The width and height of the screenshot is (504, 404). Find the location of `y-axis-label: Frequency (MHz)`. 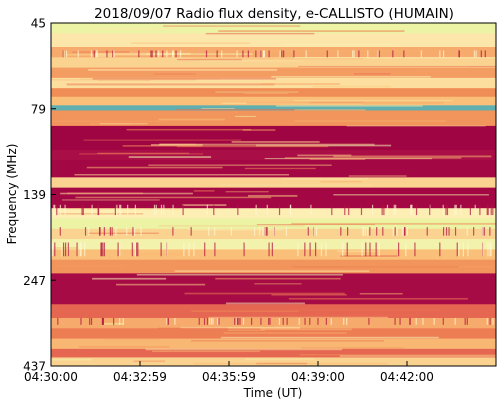

y-axis-label: Frequency (MHz) is located at coordinates (12, 194).